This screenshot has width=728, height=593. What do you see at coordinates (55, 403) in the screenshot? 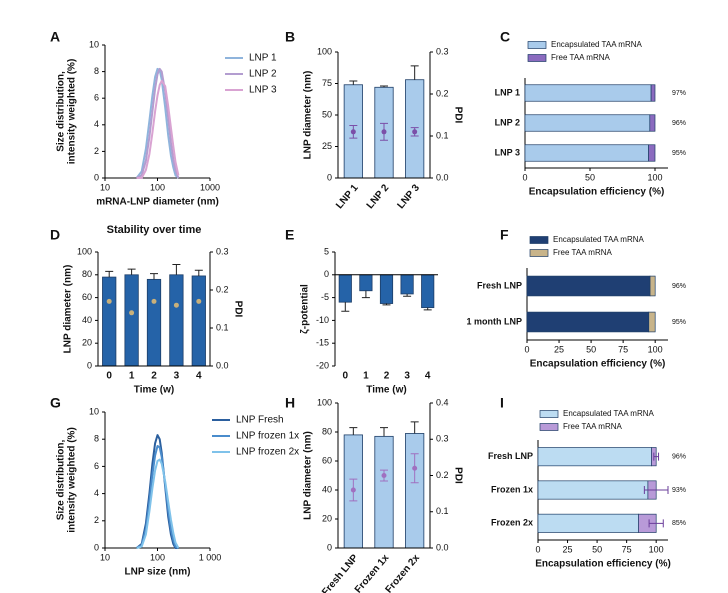
I see `panel-label: G` at bounding box center [55, 403].